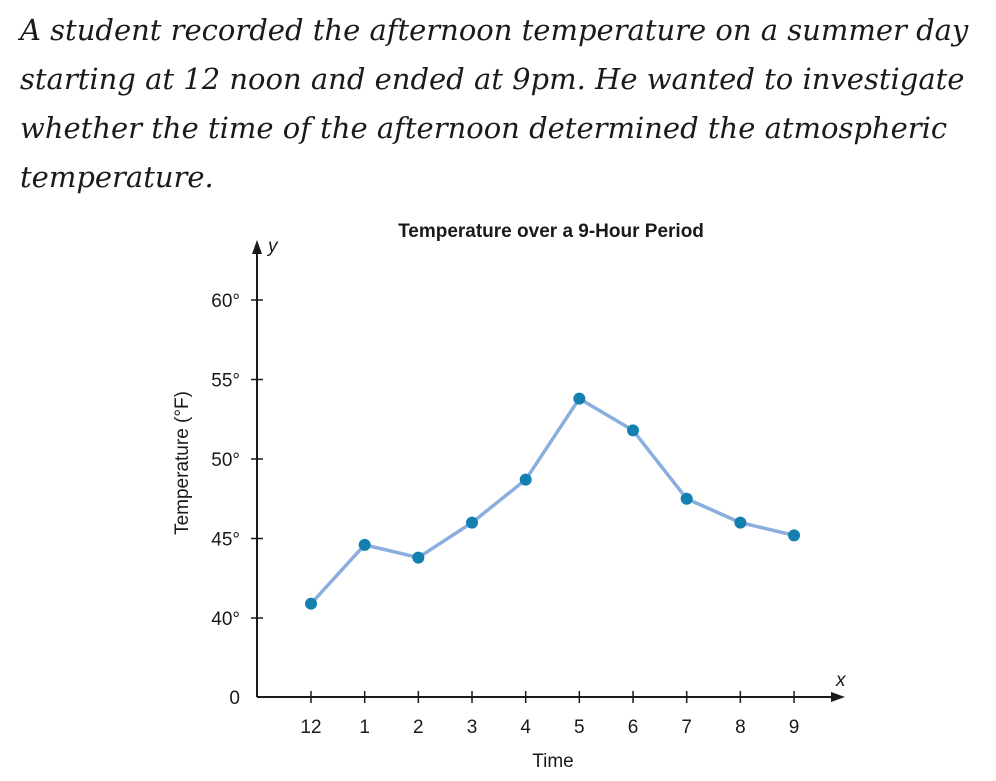  I want to click on y-tick-label: 55°, so click(225, 381).